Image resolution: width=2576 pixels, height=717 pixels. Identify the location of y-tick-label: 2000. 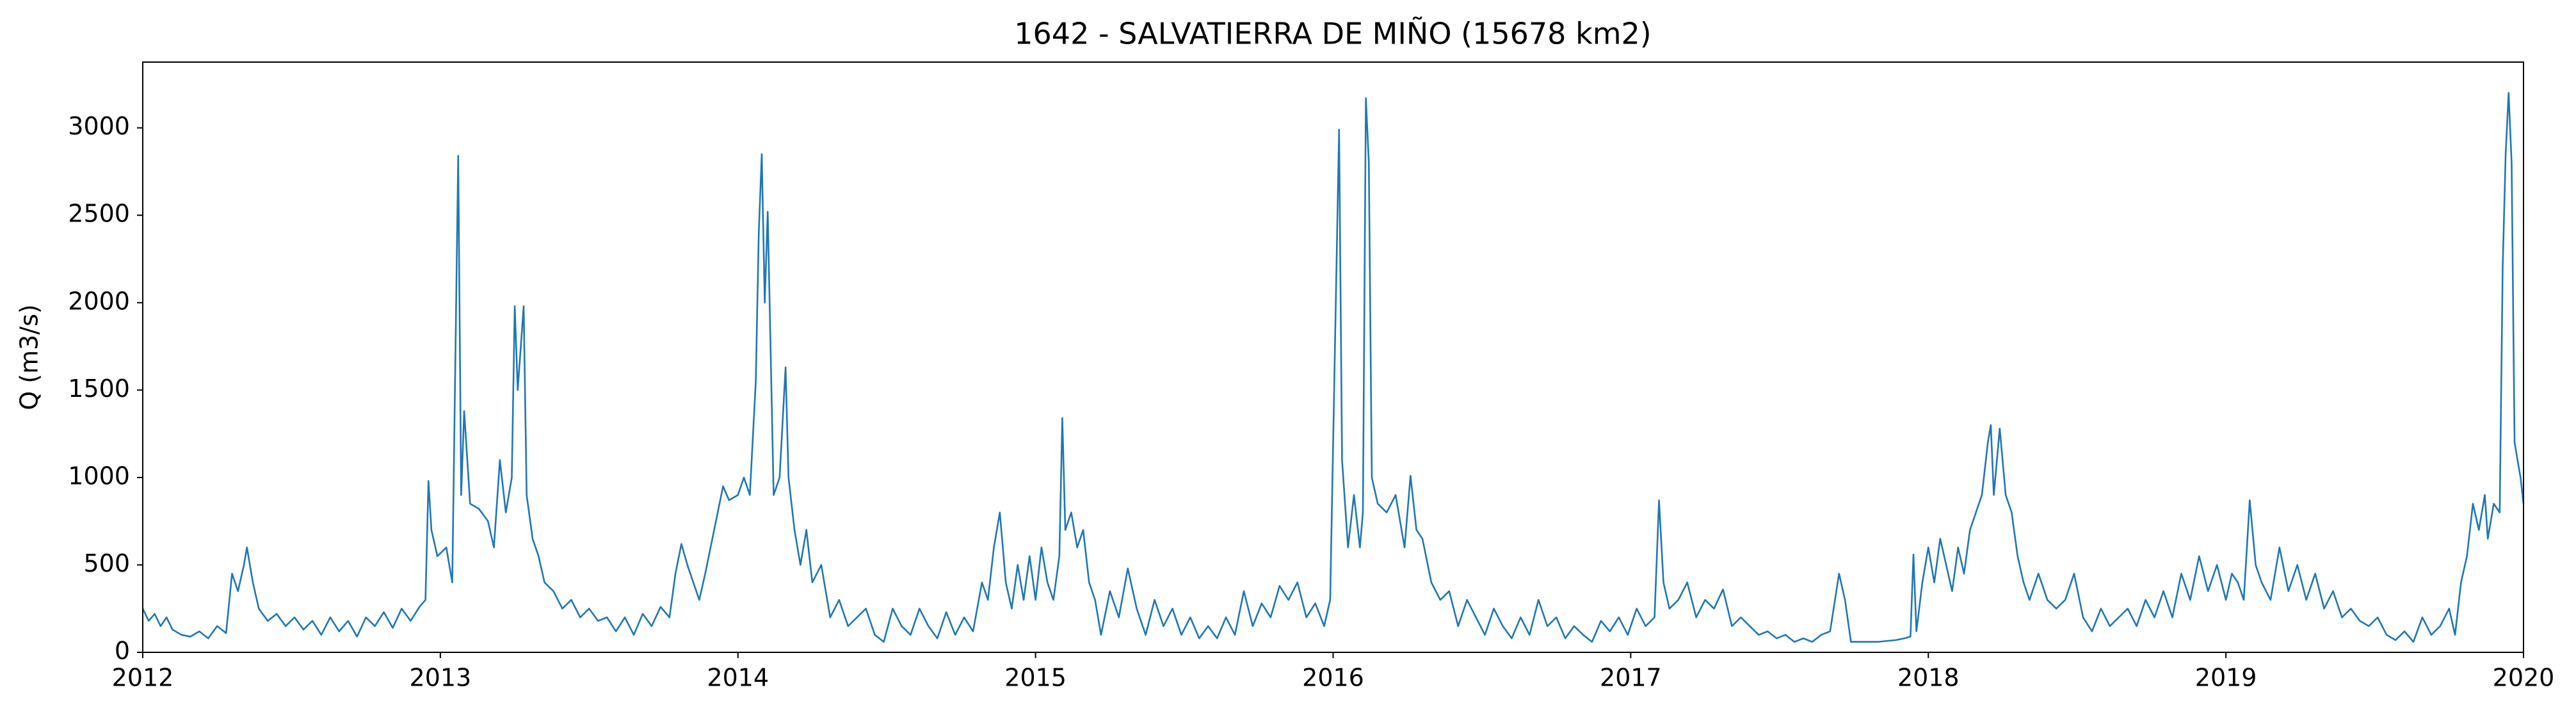
(99, 301).